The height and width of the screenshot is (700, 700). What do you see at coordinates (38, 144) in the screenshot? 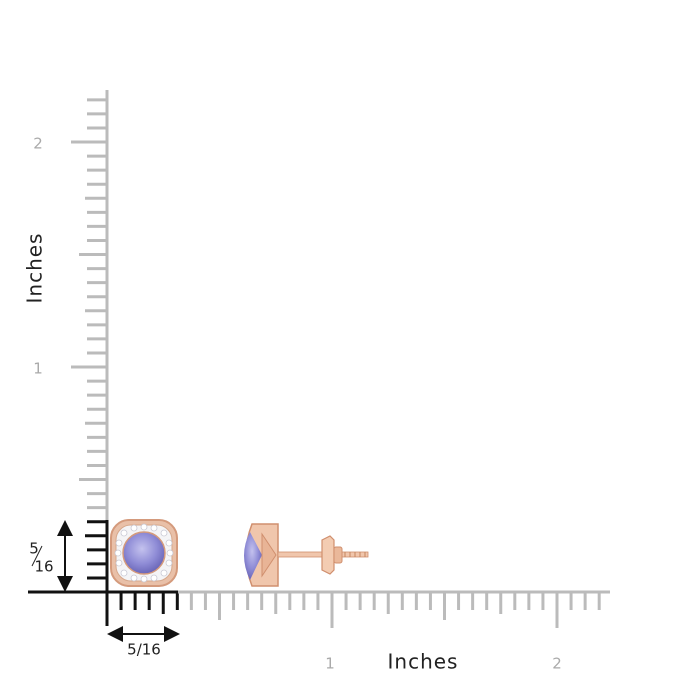
I see `y-tick-label: 2` at bounding box center [38, 144].